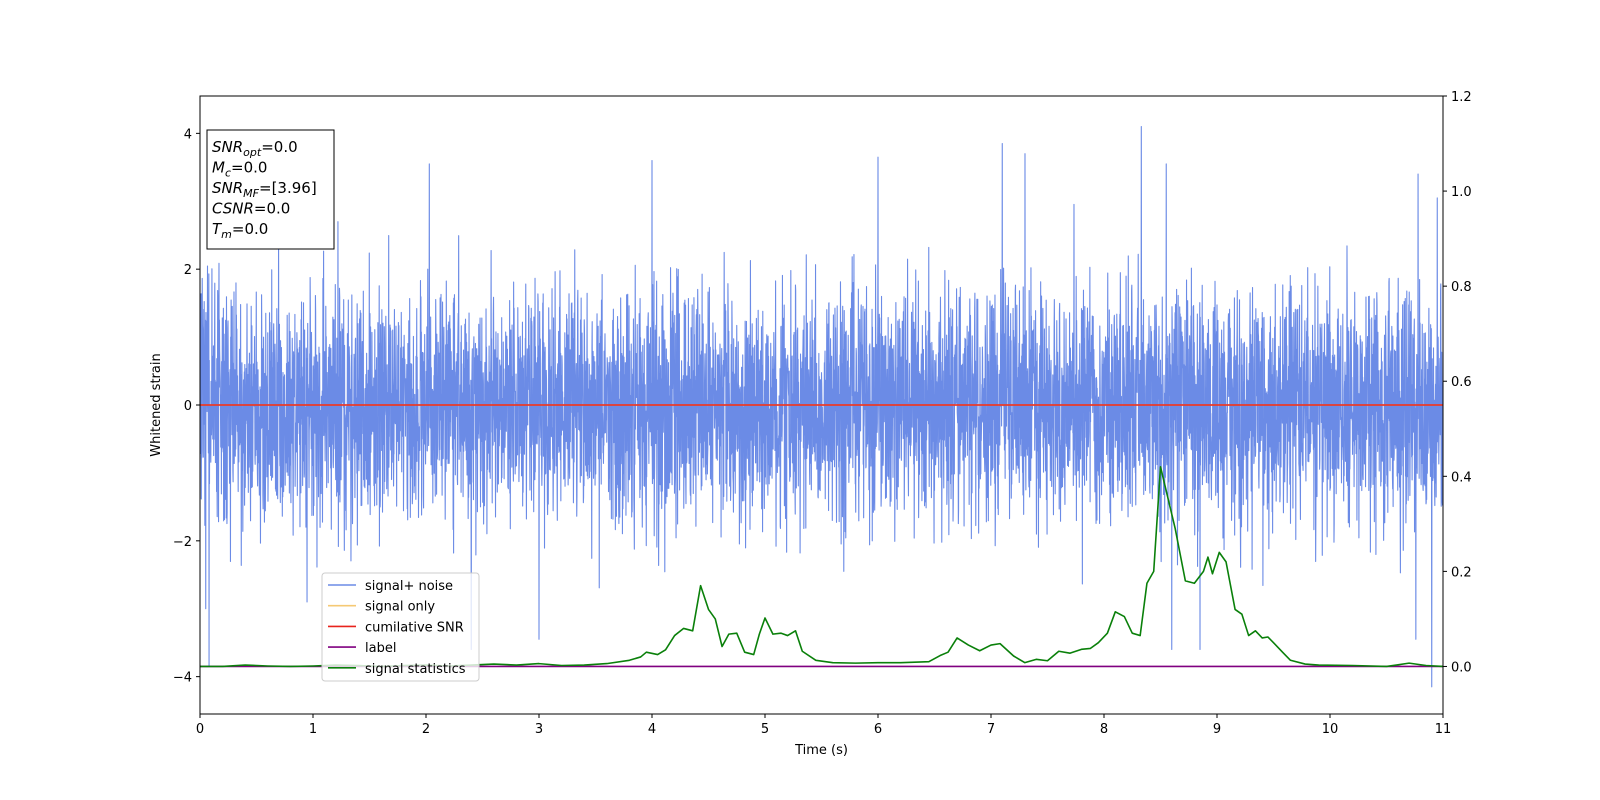 The width and height of the screenshot is (1600, 800). I want to click on x-tick-label: 9, so click(1217, 729).